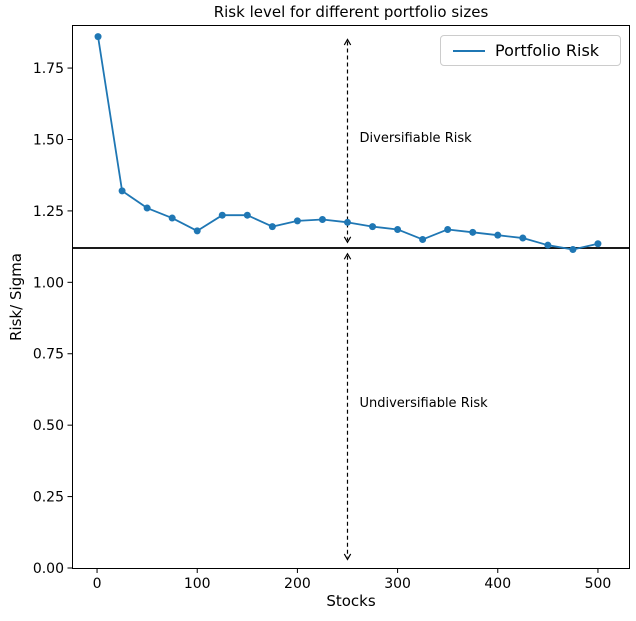  I want to click on x-axis-label: Stocks, so click(351, 601).